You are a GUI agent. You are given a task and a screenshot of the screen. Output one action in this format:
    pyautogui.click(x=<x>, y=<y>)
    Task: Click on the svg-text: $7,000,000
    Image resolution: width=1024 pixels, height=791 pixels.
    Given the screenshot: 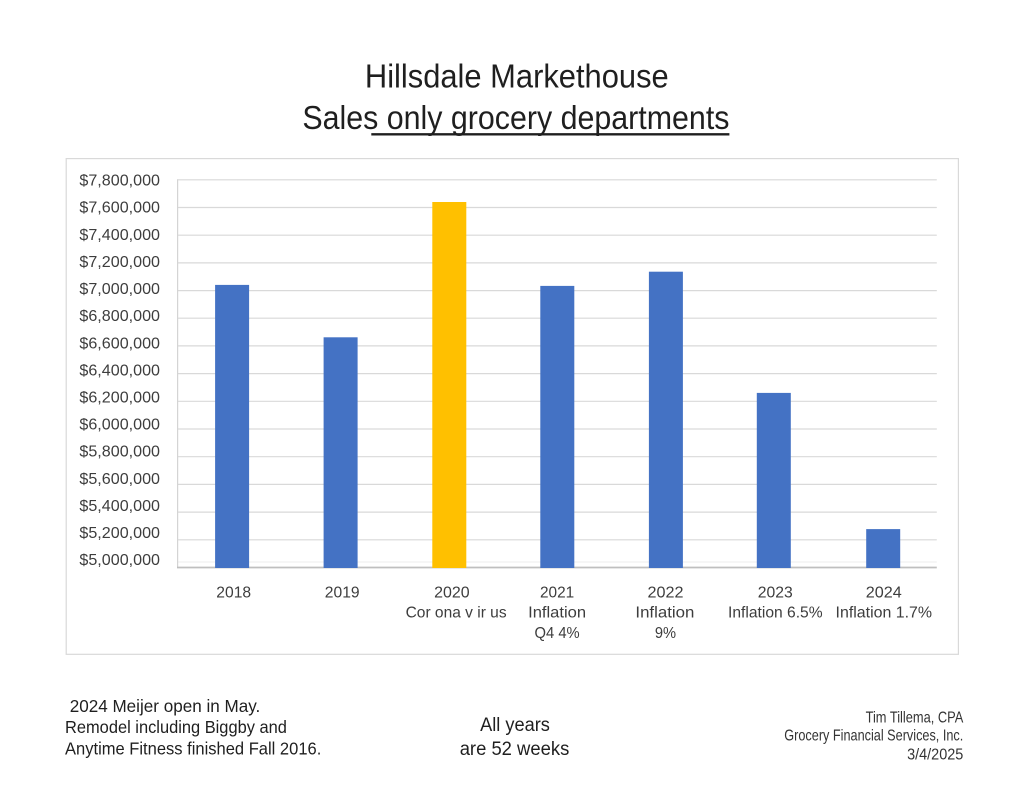 What is the action you would take?
    pyautogui.click(x=119, y=289)
    